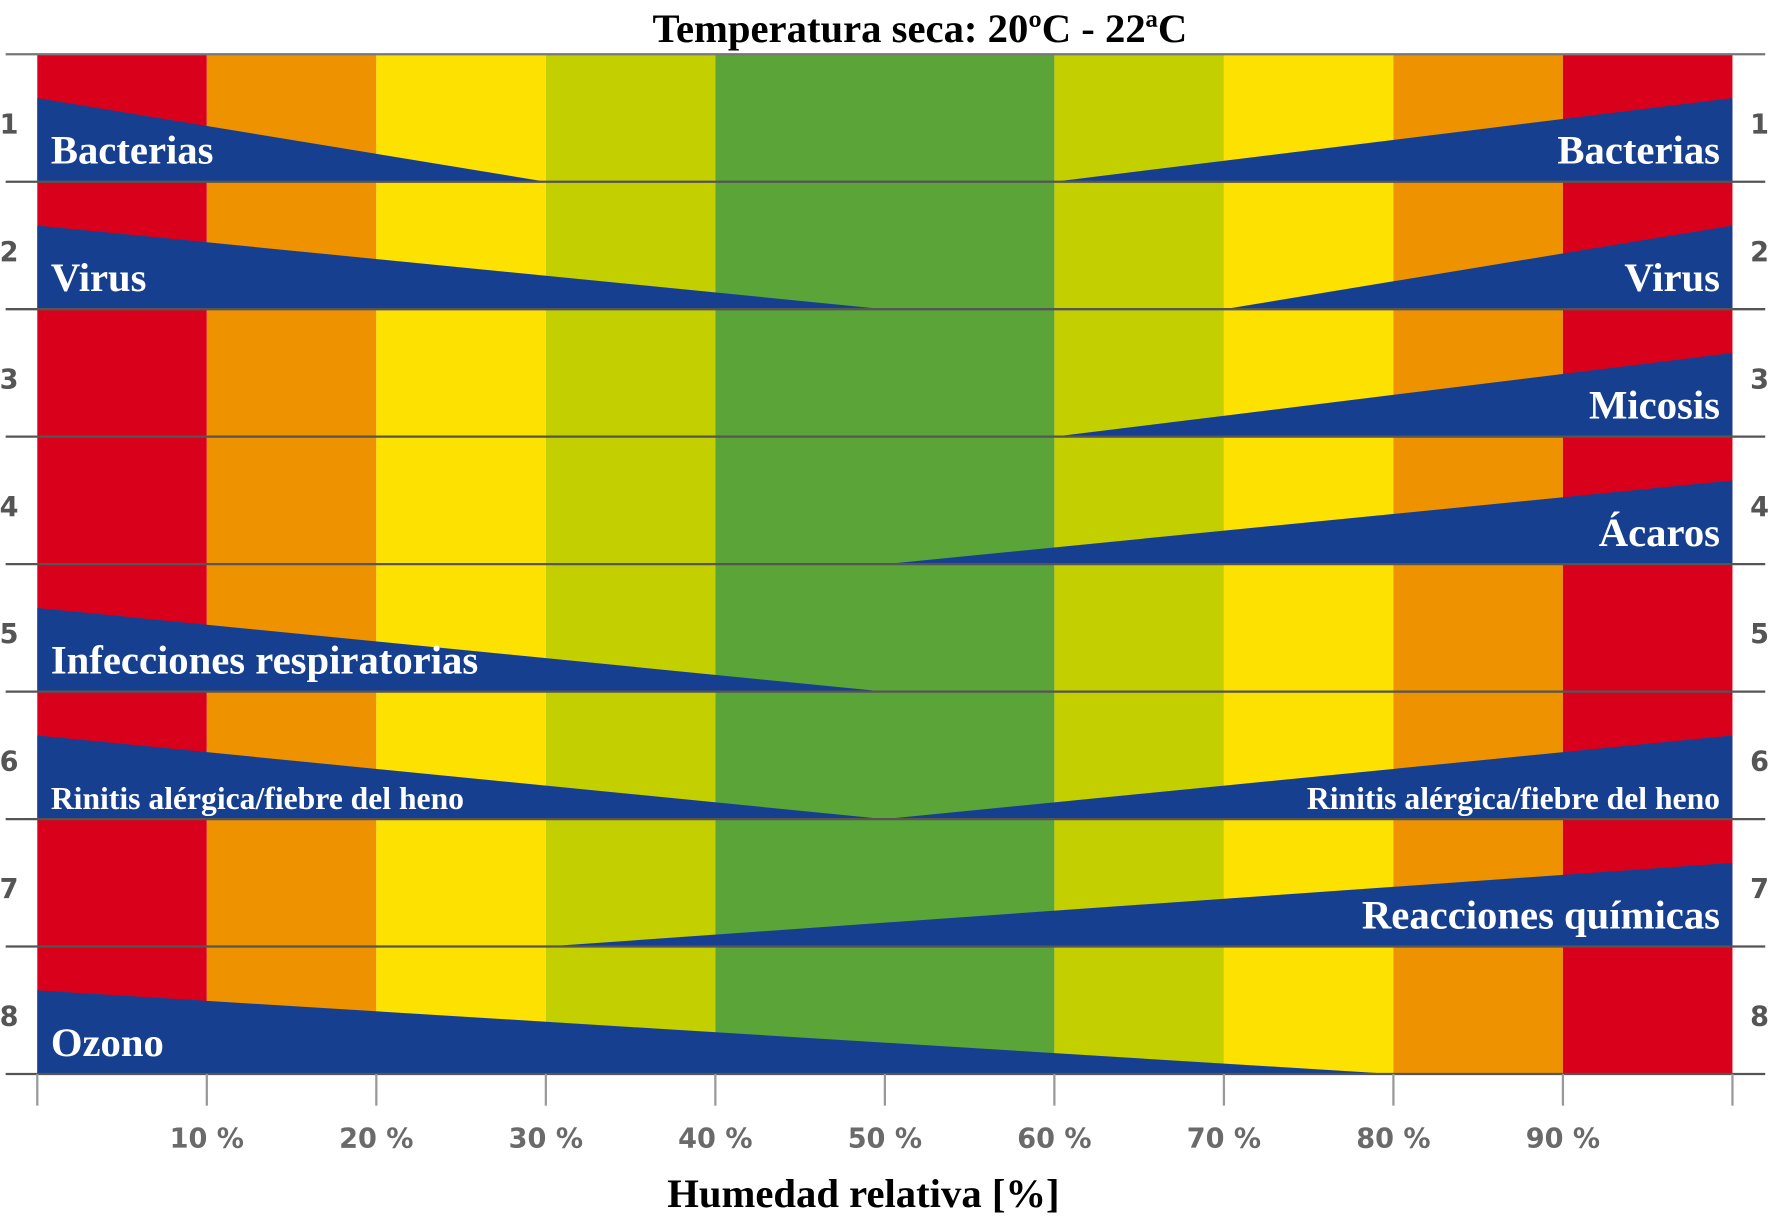  I want to click on x-tick-label: 20 %, so click(376, 1138).